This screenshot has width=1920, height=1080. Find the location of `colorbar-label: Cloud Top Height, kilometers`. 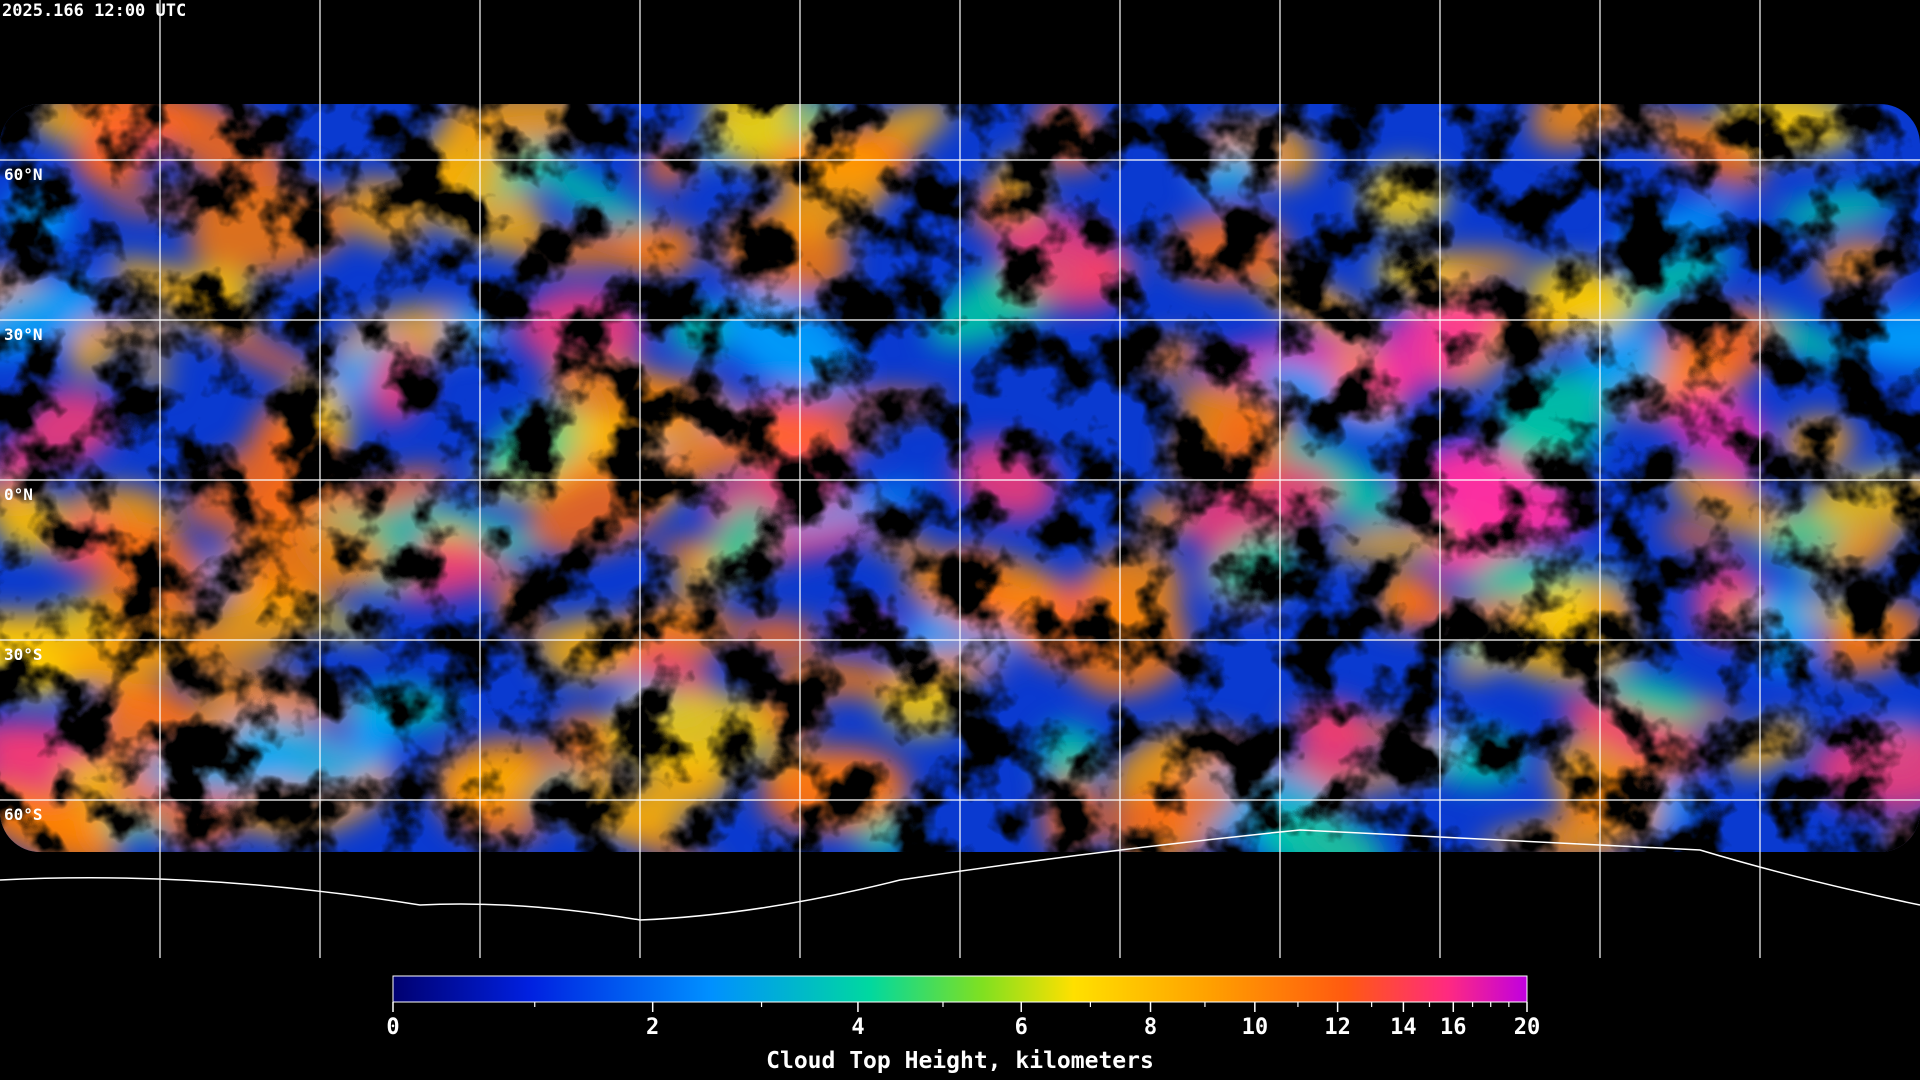

colorbar-label: Cloud Top Height, kilometers is located at coordinates (960, 1061).